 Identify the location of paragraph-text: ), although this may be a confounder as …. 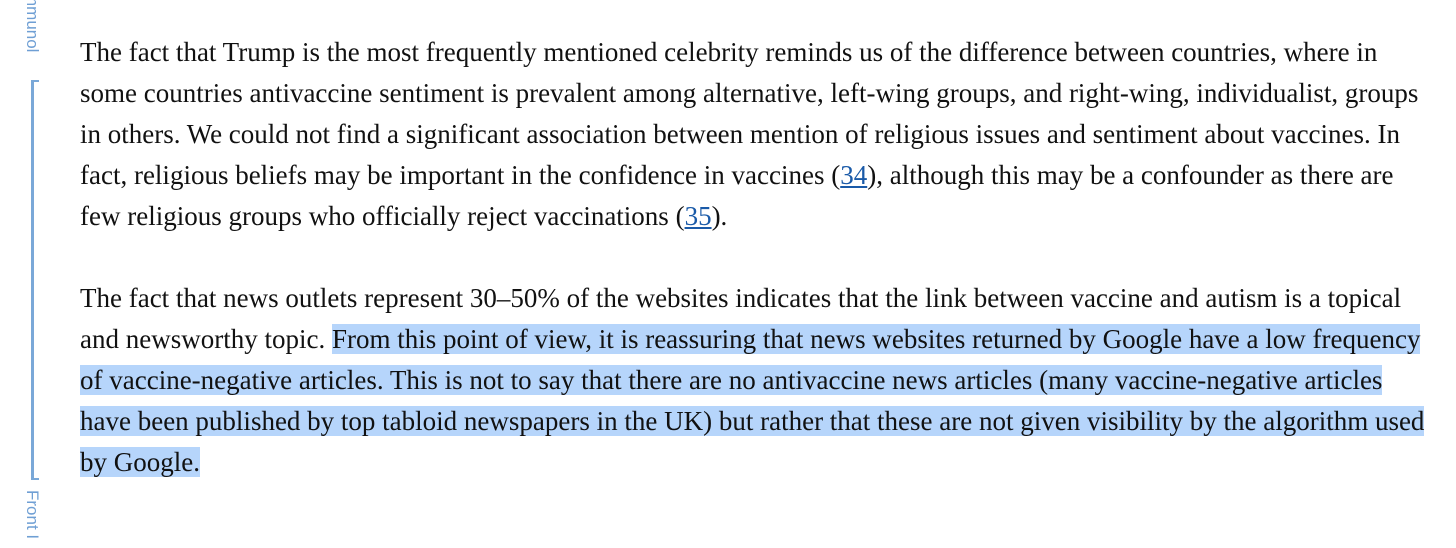
(737, 195).